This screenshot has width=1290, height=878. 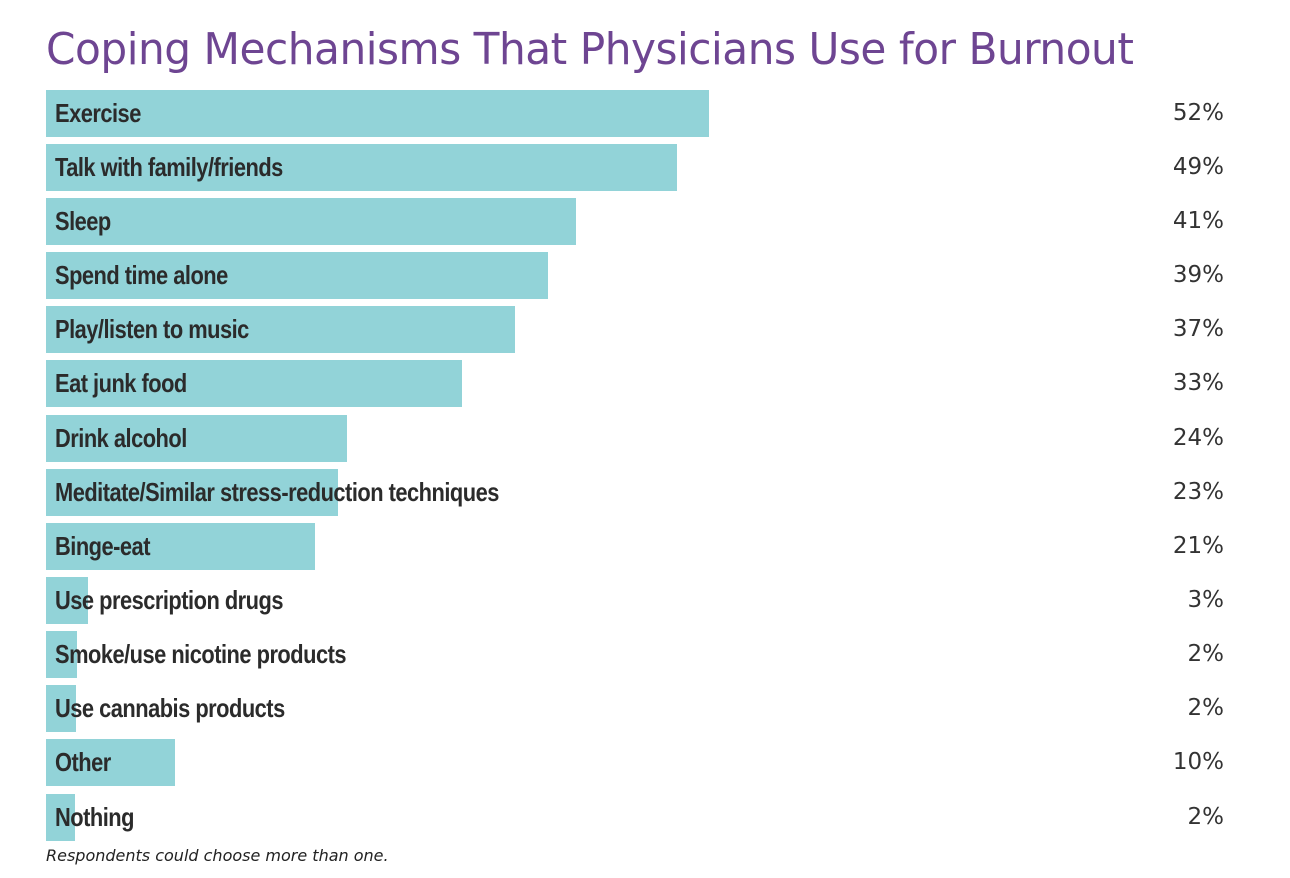 I want to click on bar-value: 3%, so click(x=1206, y=600).